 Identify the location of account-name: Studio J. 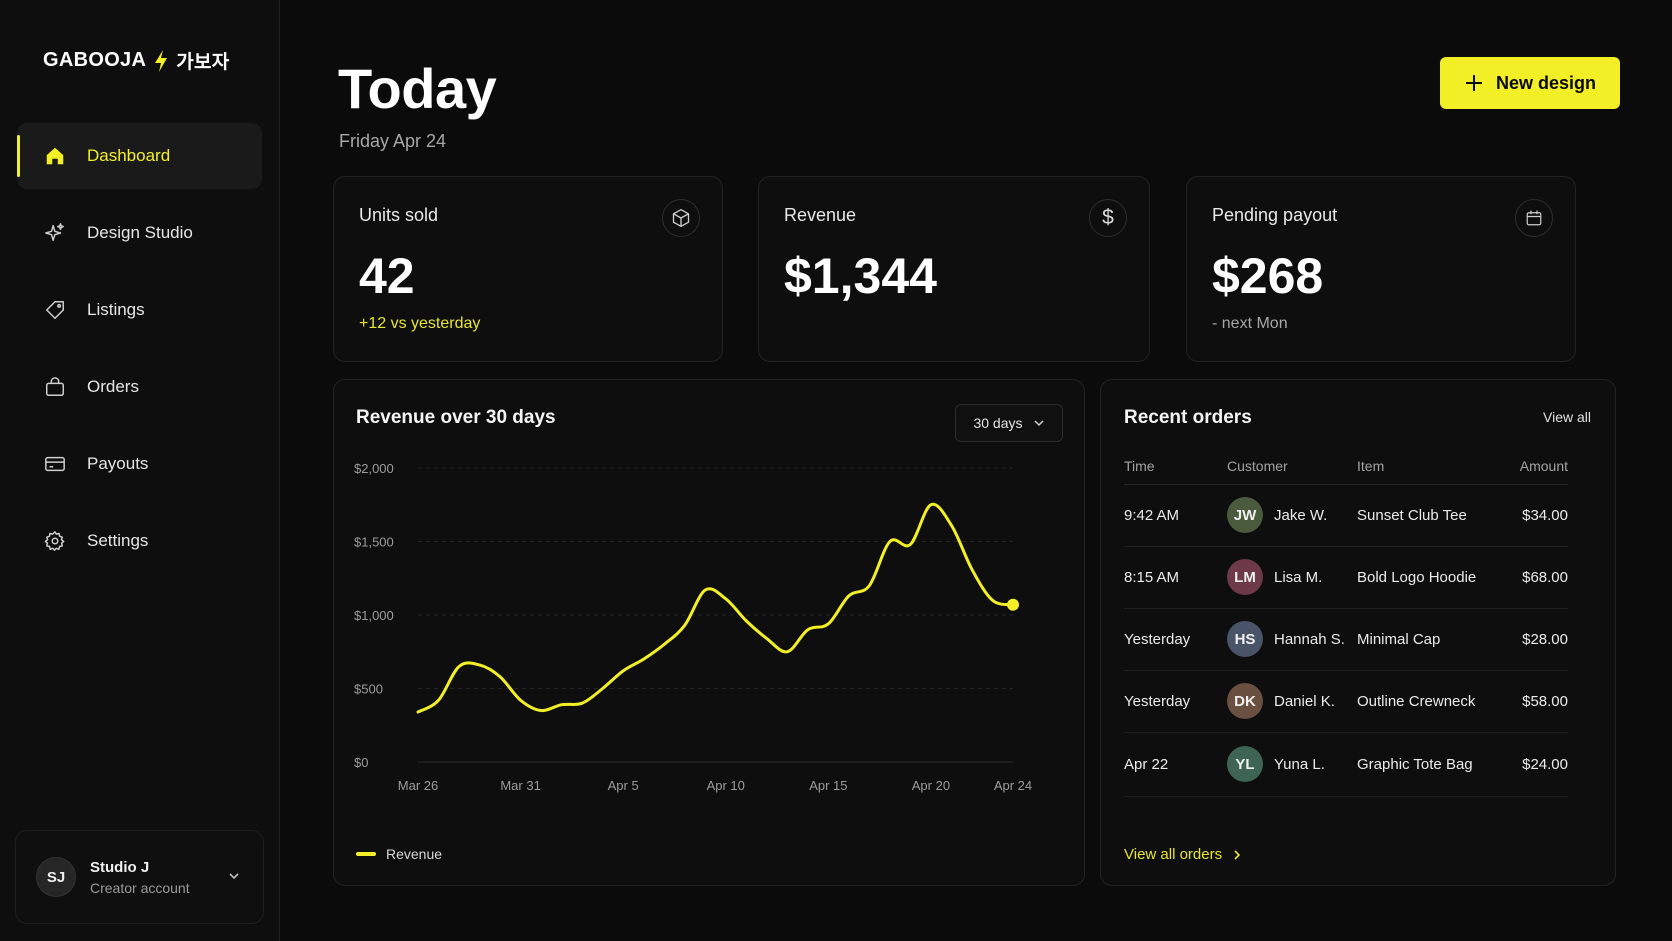
(120, 867).